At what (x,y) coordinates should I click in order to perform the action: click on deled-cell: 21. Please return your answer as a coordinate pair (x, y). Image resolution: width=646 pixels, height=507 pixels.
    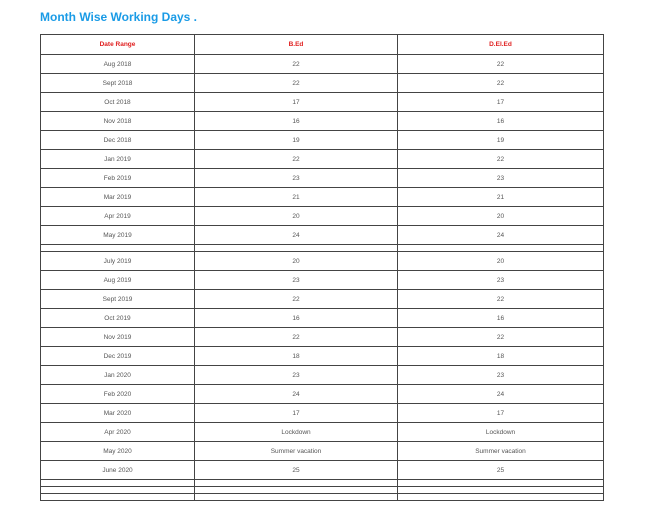
    Looking at the image, I should click on (500, 197).